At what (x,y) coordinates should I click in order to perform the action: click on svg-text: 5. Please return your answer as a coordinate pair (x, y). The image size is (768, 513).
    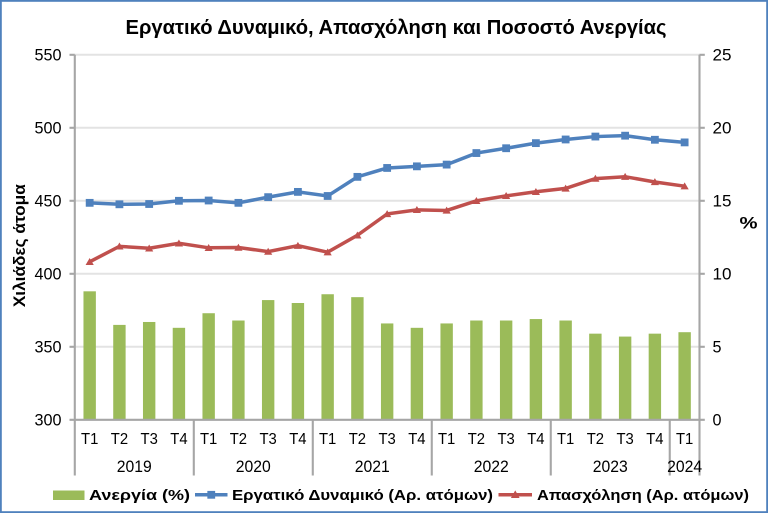
    Looking at the image, I should click on (717, 348).